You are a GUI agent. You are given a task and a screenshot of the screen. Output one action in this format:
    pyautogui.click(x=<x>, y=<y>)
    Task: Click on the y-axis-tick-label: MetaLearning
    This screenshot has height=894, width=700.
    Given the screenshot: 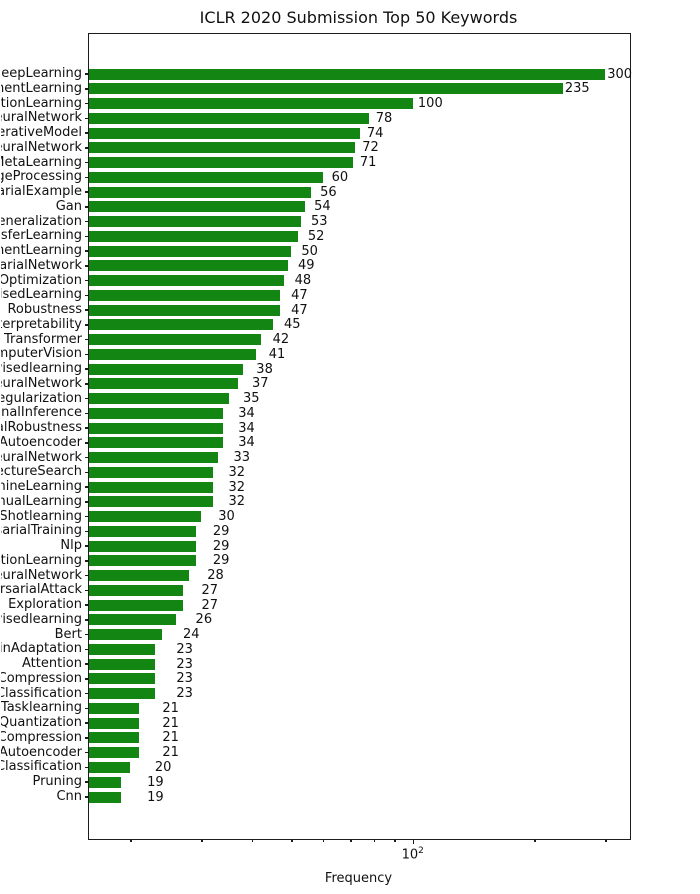 What is the action you would take?
    pyautogui.click(x=41, y=162)
    